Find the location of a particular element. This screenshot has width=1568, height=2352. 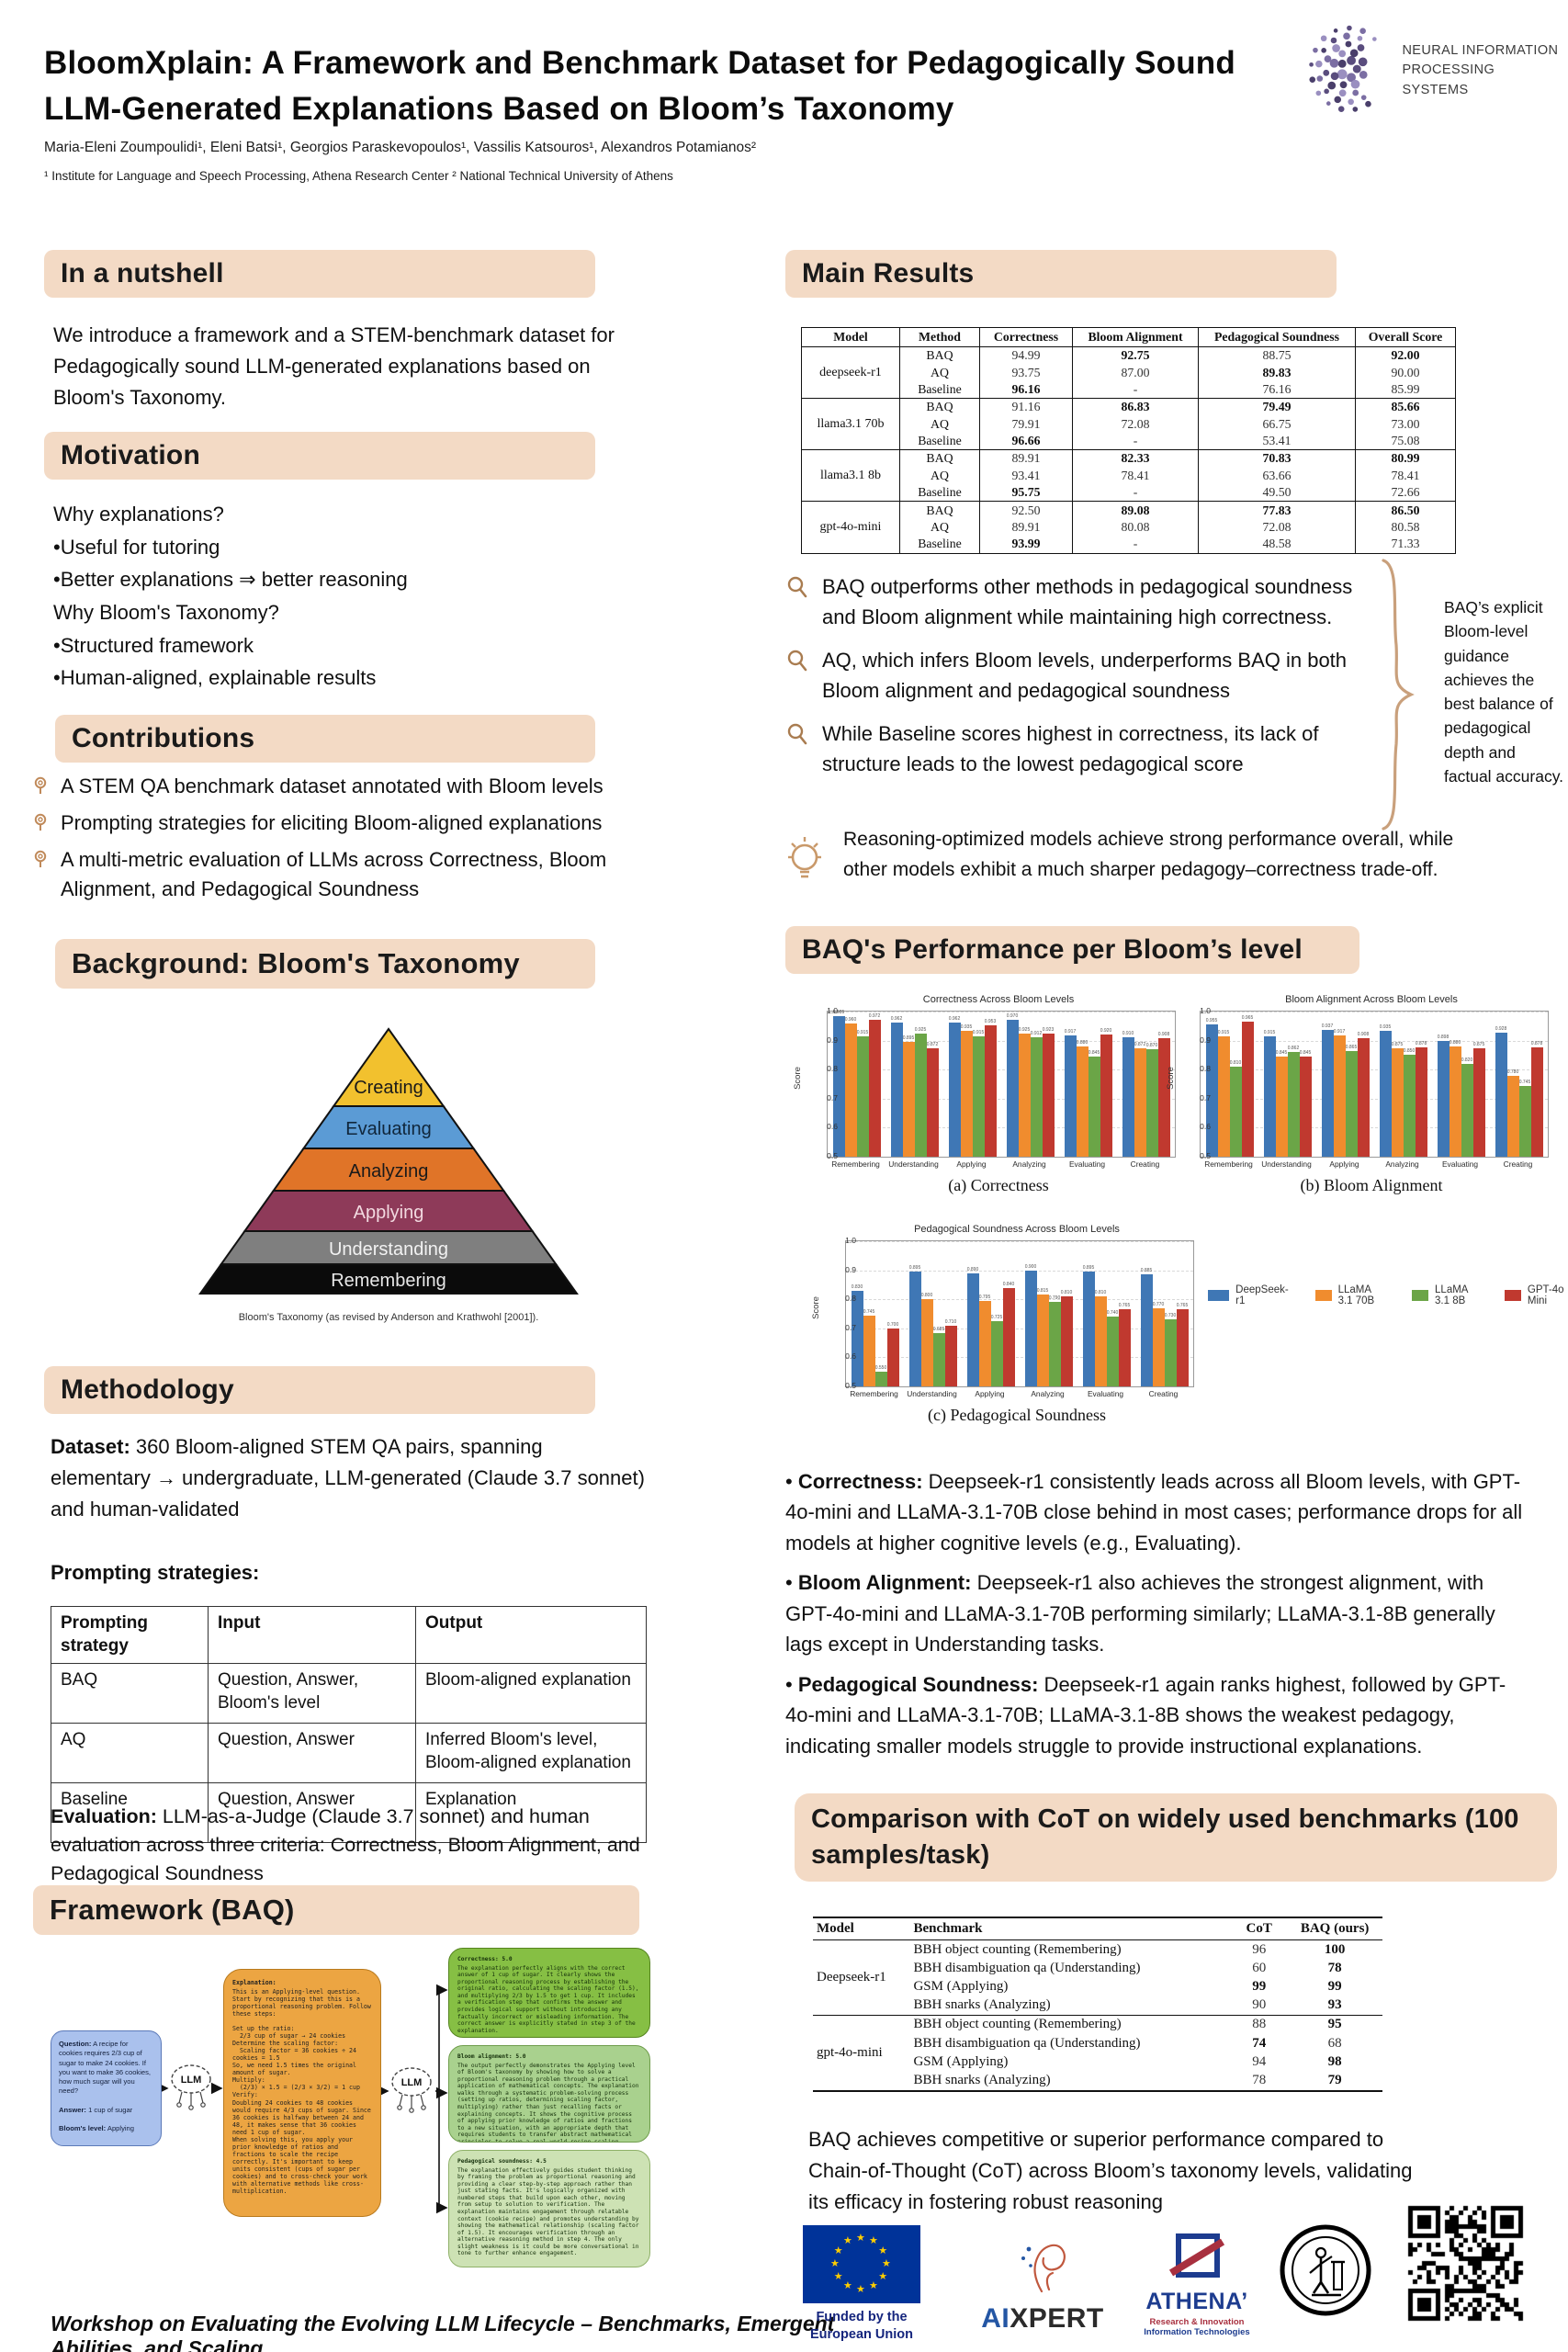

explanation-title: Explanation: is located at coordinates (254, 1982).